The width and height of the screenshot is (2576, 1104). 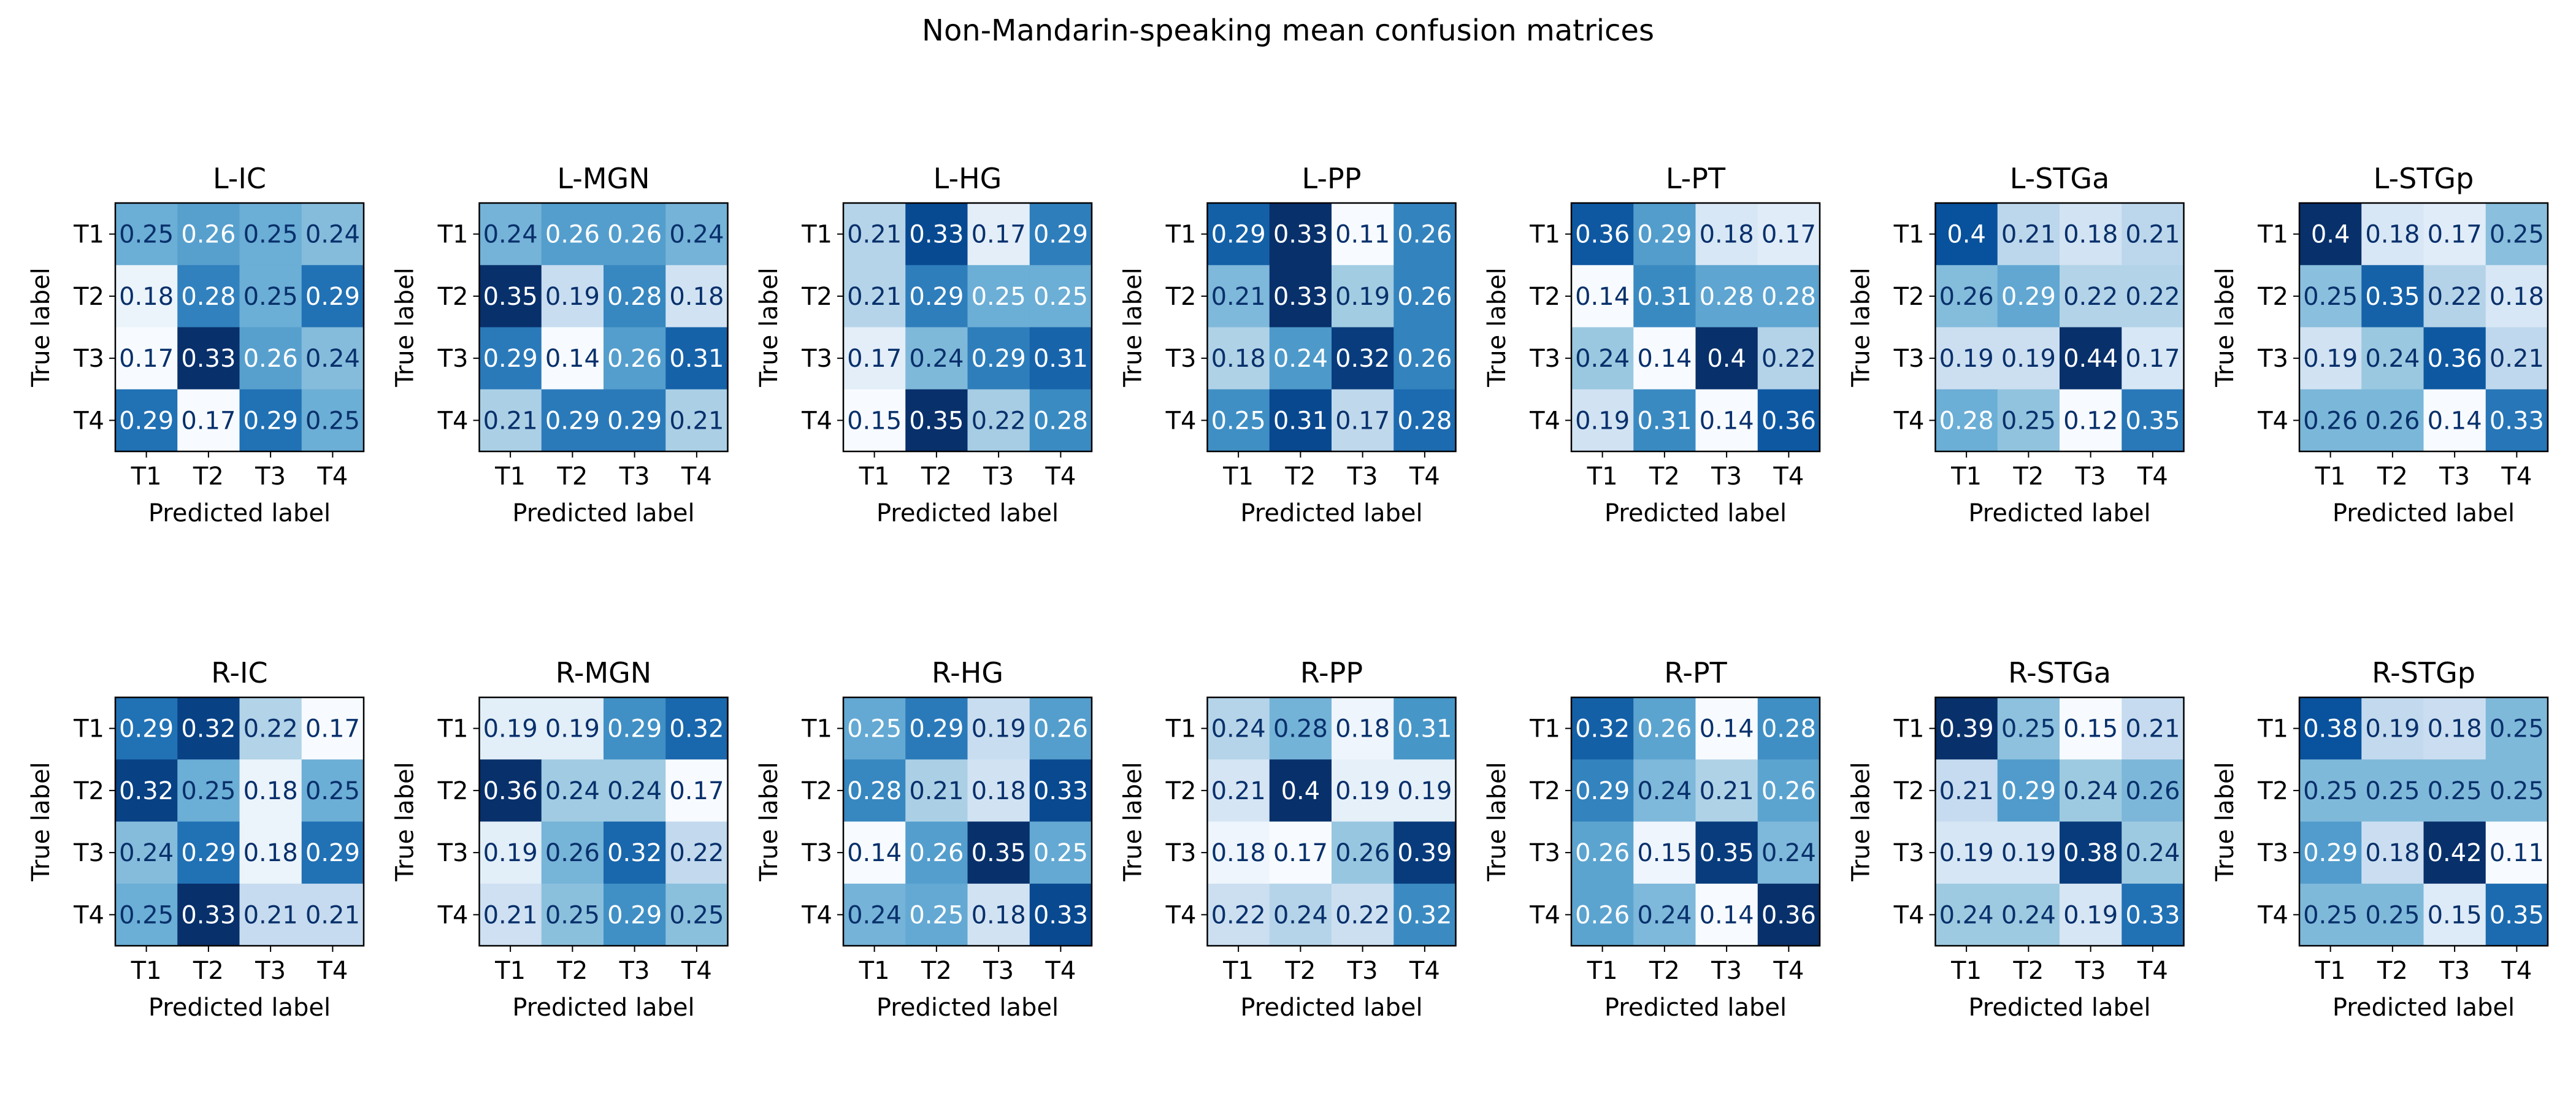 I want to click on x-tick-label: T1, so click(x=510, y=971).